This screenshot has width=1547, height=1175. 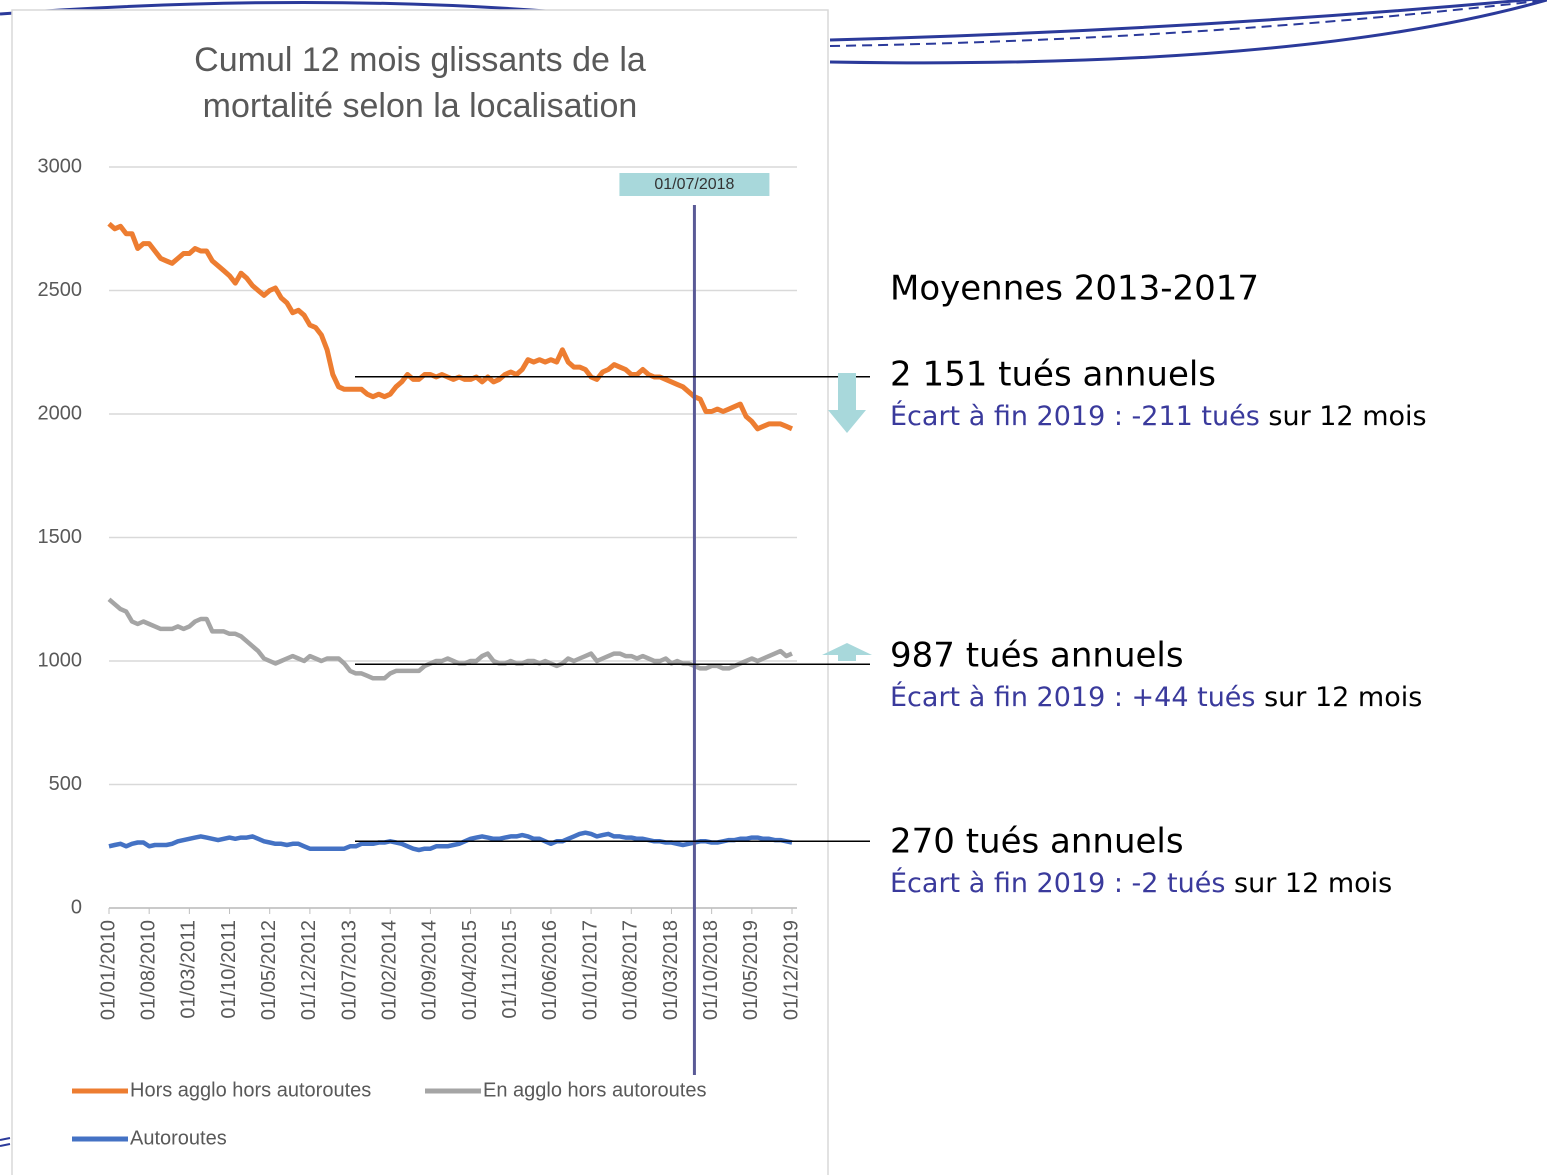 What do you see at coordinates (430, 970) in the screenshot?
I see `x-tick-label: 01/09/2014` at bounding box center [430, 970].